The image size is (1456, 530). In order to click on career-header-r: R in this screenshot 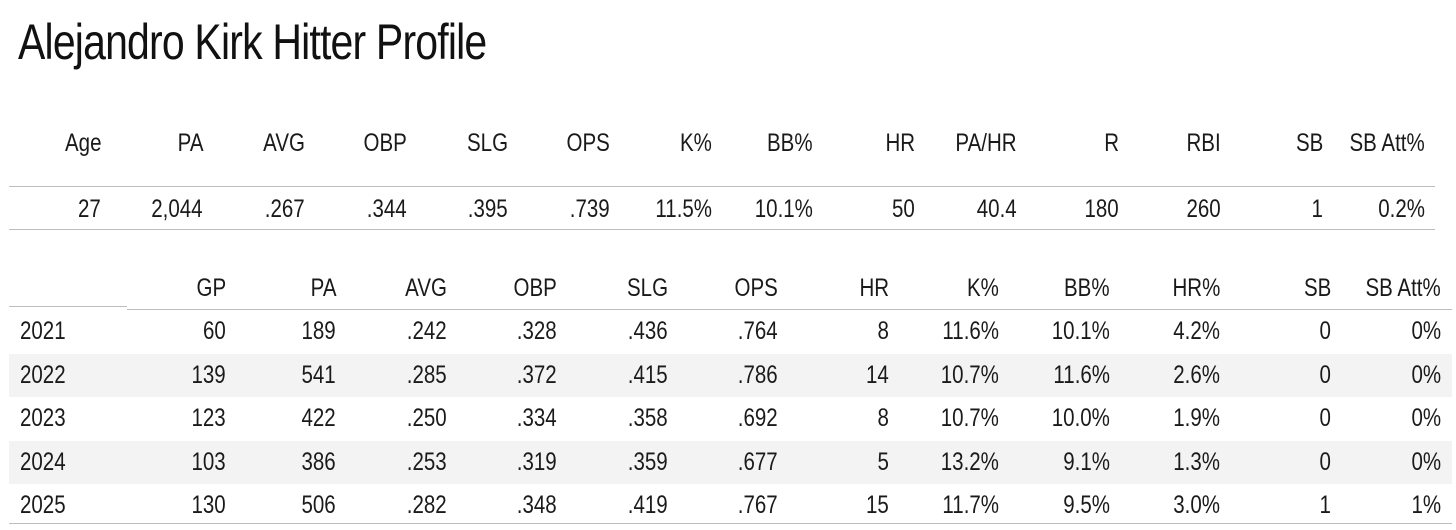, I will do `click(1111, 143)`.